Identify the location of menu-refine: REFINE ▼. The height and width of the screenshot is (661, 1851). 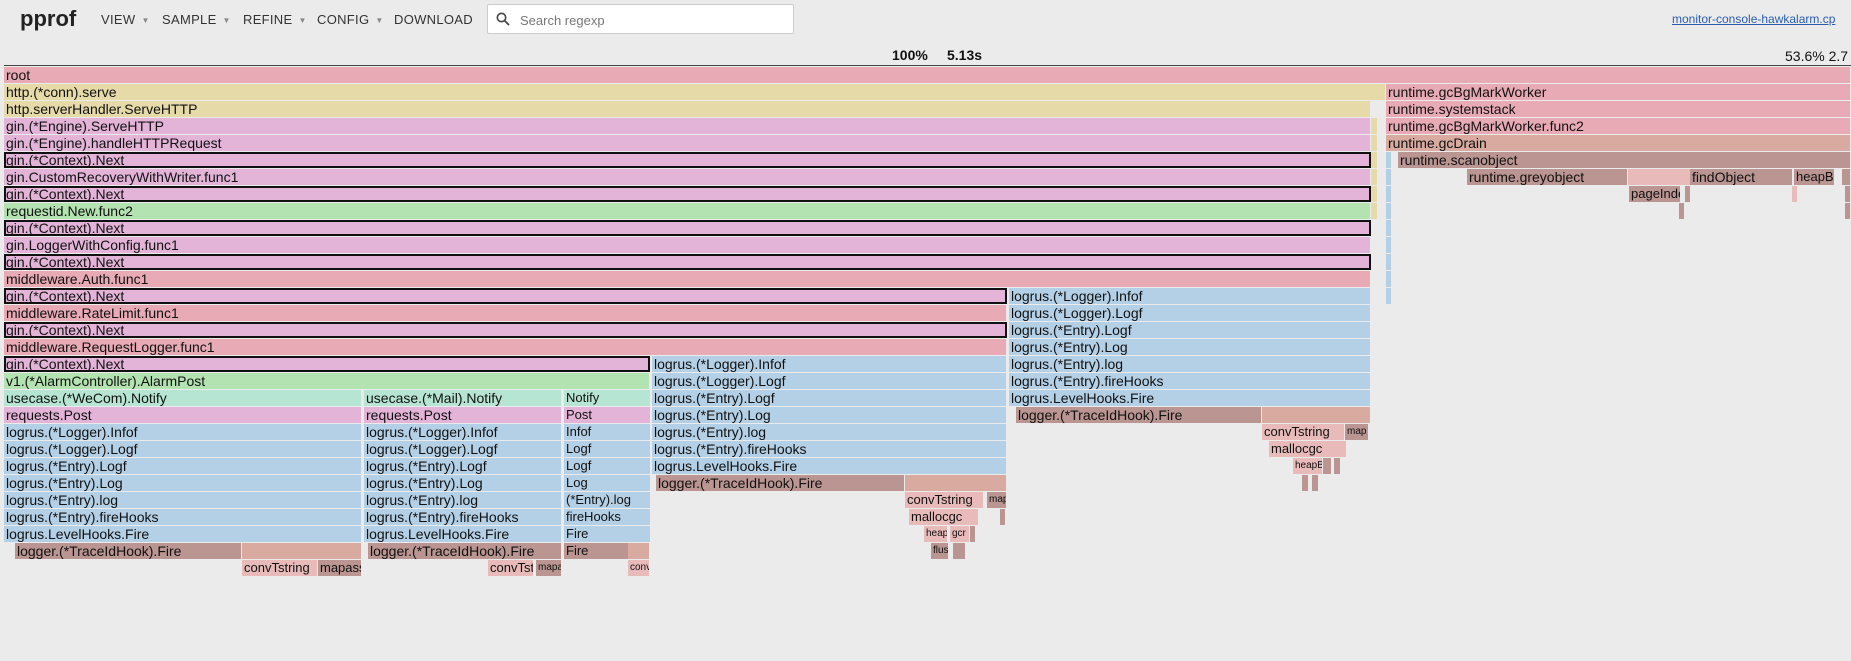
(275, 19).